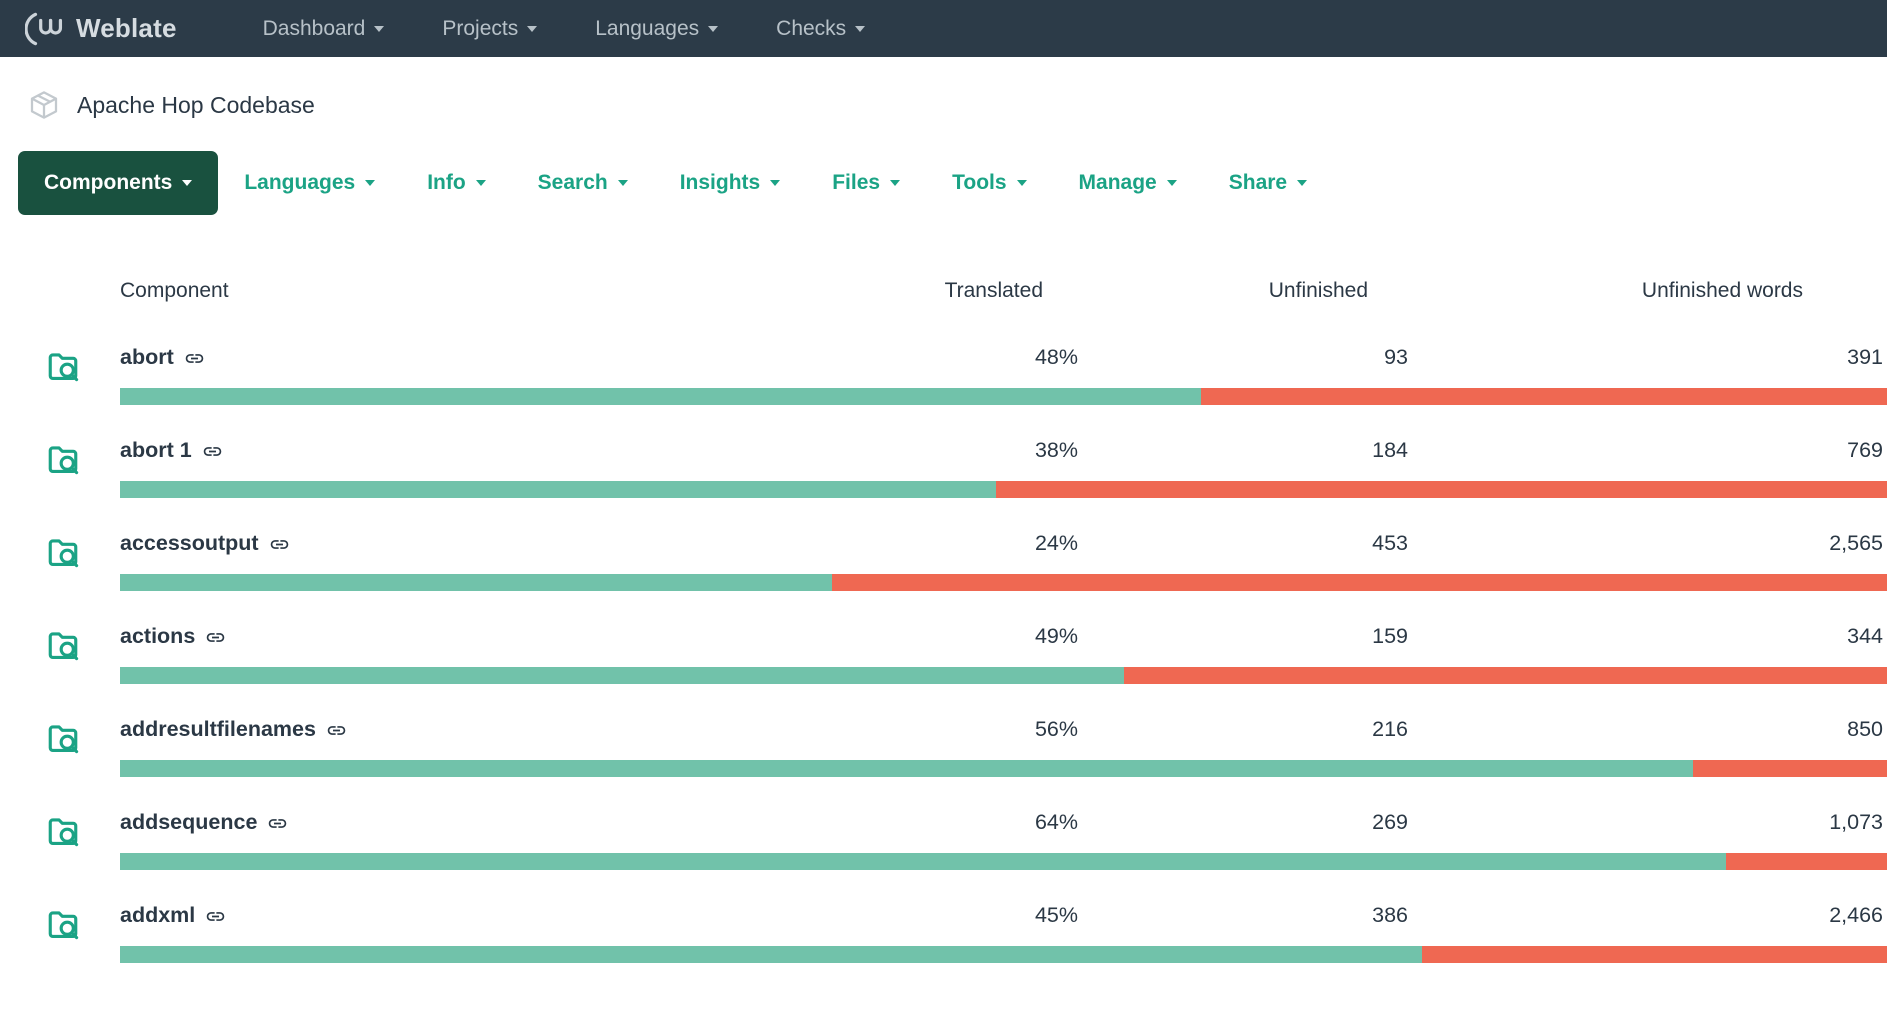 The width and height of the screenshot is (1887, 1013). I want to click on unfinished-words-value: 2,466, so click(1856, 915).